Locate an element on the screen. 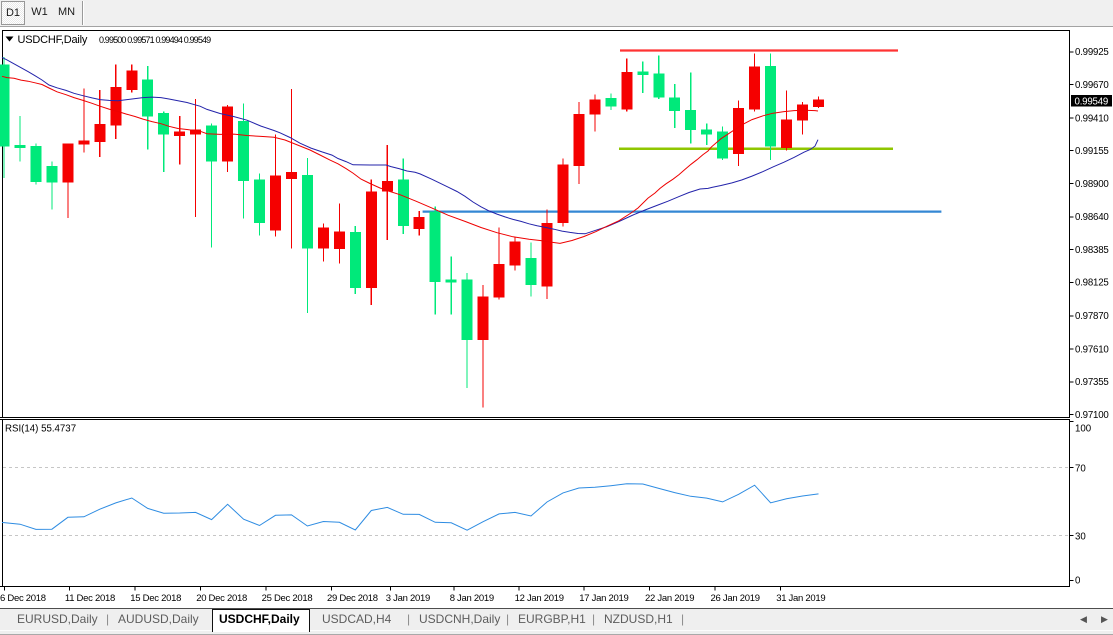  svg-text: 0.99549 is located at coordinates (1092, 102).